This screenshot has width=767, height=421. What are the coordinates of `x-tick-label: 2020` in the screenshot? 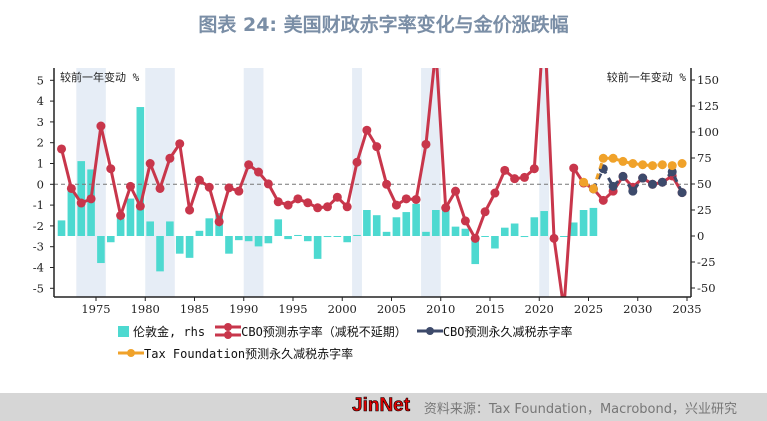 It's located at (539, 309).